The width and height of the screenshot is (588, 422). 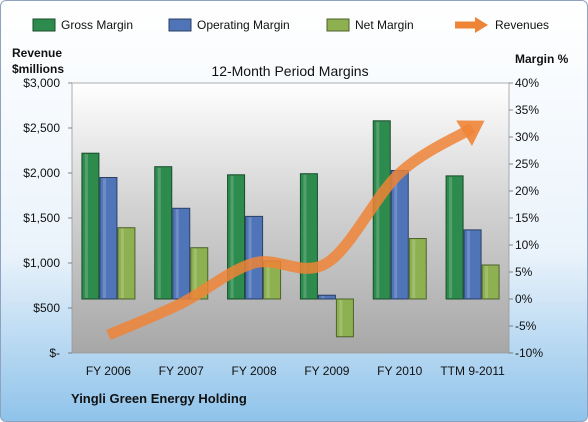 I want to click on right-tick-label: 25%, so click(x=527, y=164).